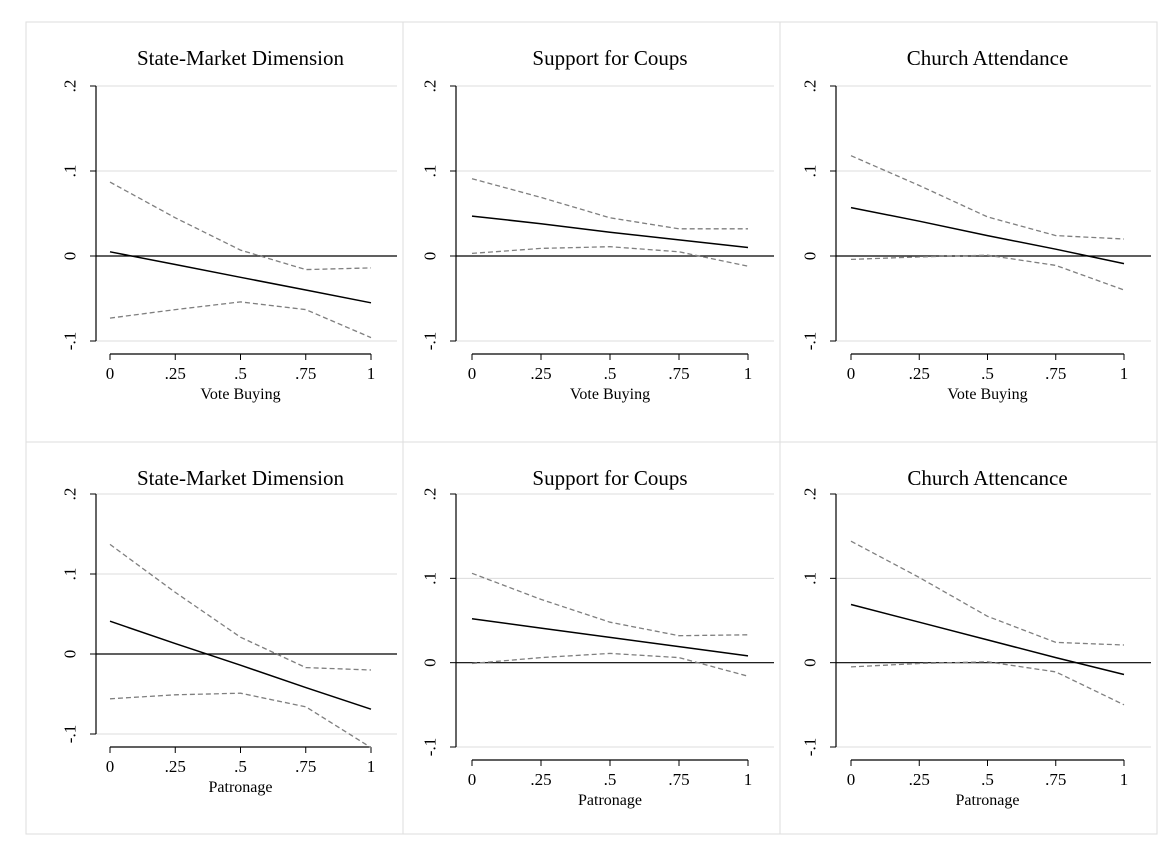  Describe the element at coordinates (988, 58) in the screenshot. I see `panel-title: Church Attendance` at that location.